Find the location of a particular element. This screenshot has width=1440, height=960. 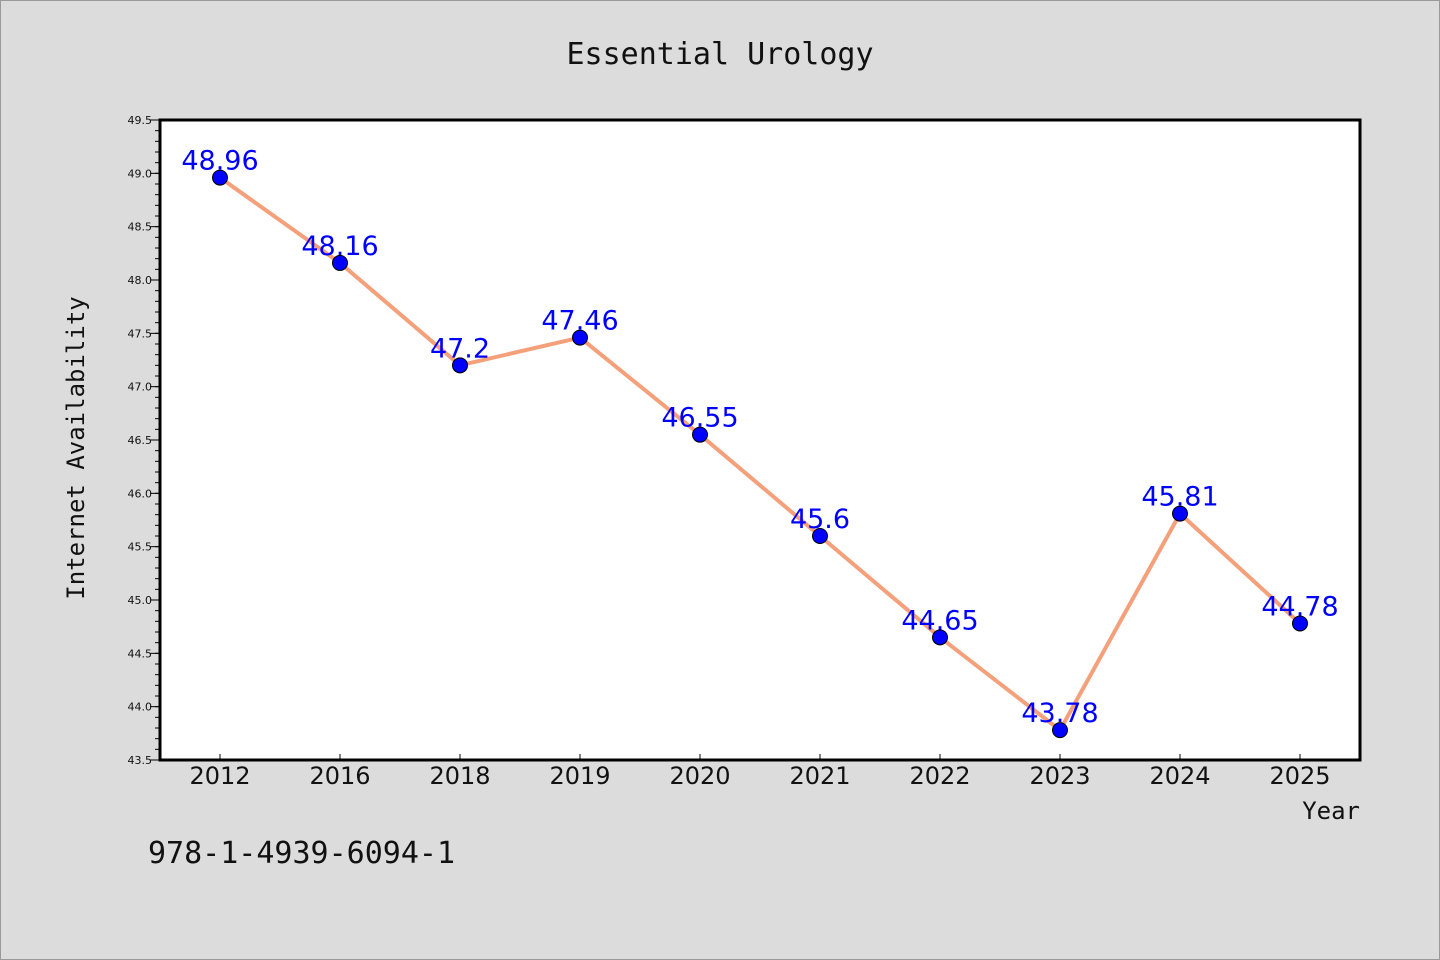

data-label: 45.81 is located at coordinates (1179, 497).